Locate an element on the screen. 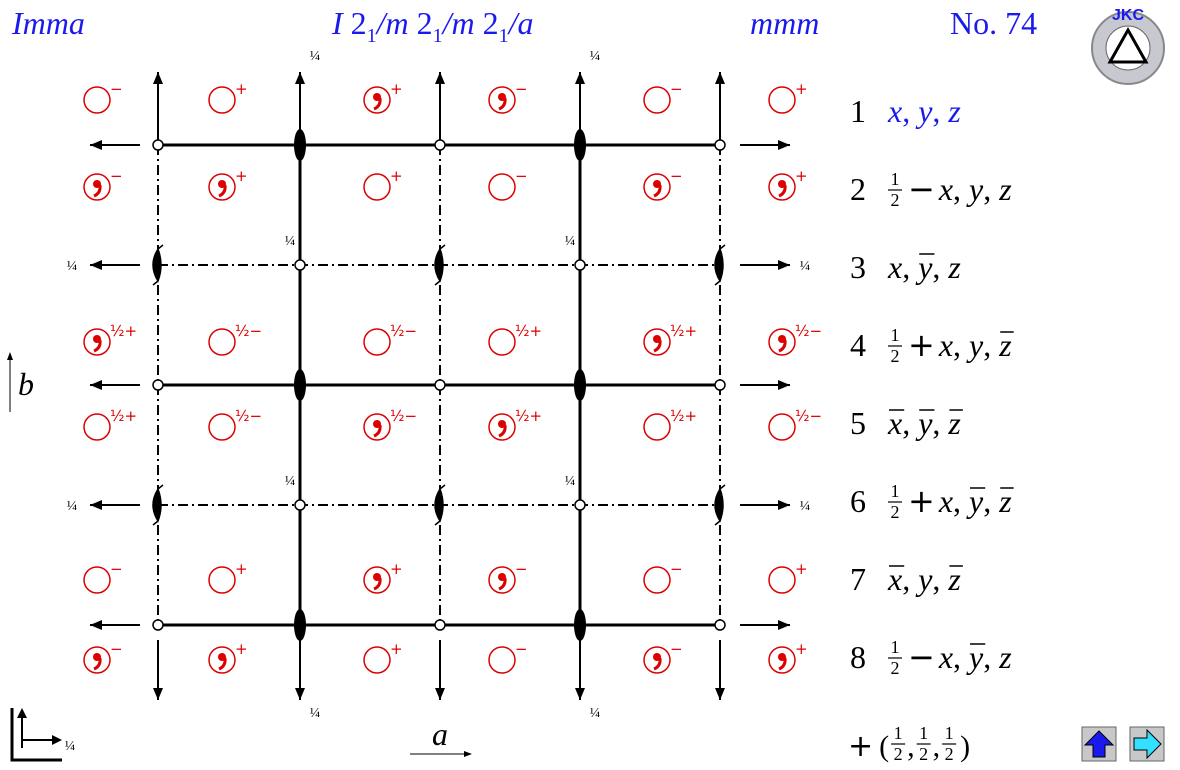  up-arrow-icon is located at coordinates (1099, 744).